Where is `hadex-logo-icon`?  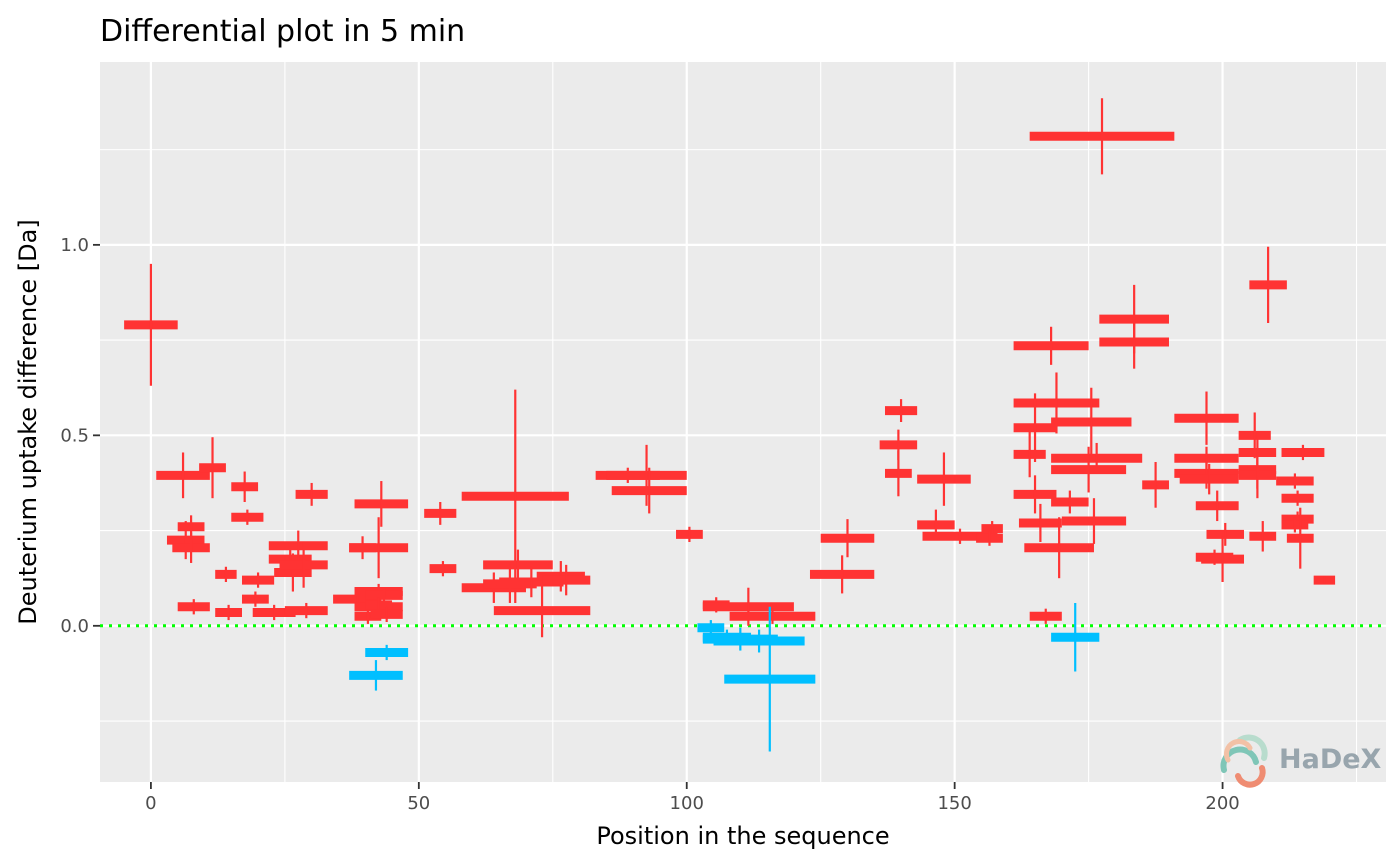 hadex-logo-icon is located at coordinates (1244, 761).